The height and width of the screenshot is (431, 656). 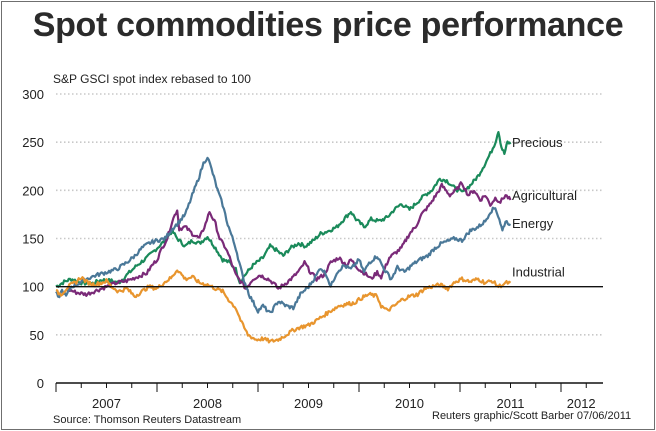 I want to click on x-tick-label: 2012, so click(x=581, y=403).